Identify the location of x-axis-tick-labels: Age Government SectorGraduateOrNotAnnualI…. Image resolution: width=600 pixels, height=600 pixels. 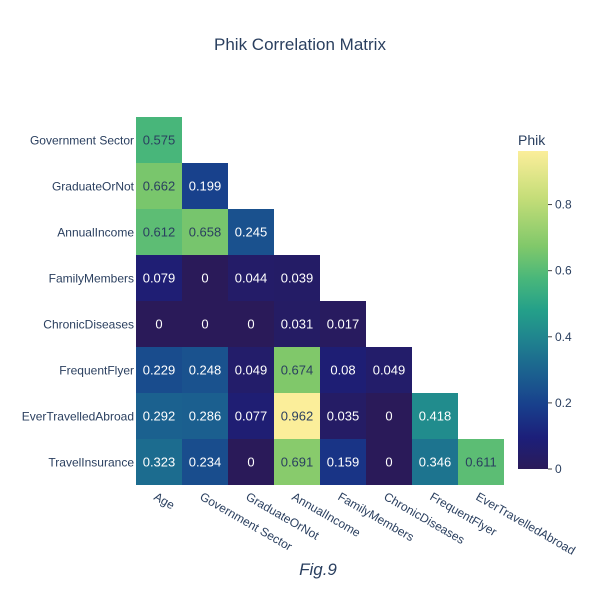
(365, 523).